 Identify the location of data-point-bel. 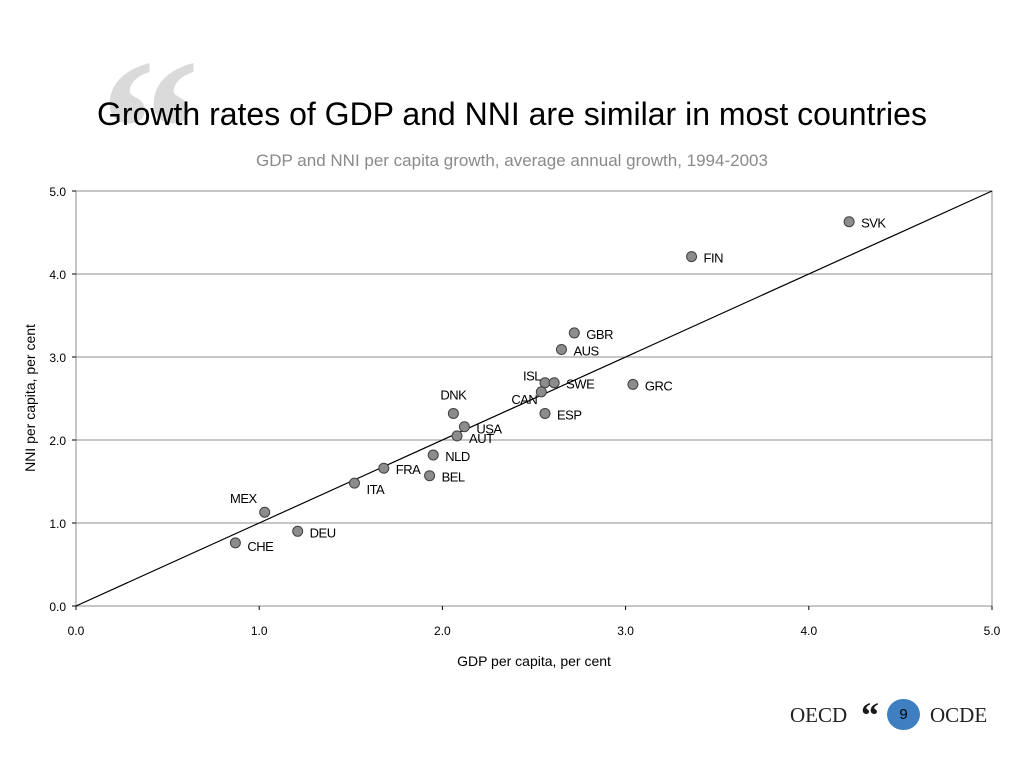
(430, 476).